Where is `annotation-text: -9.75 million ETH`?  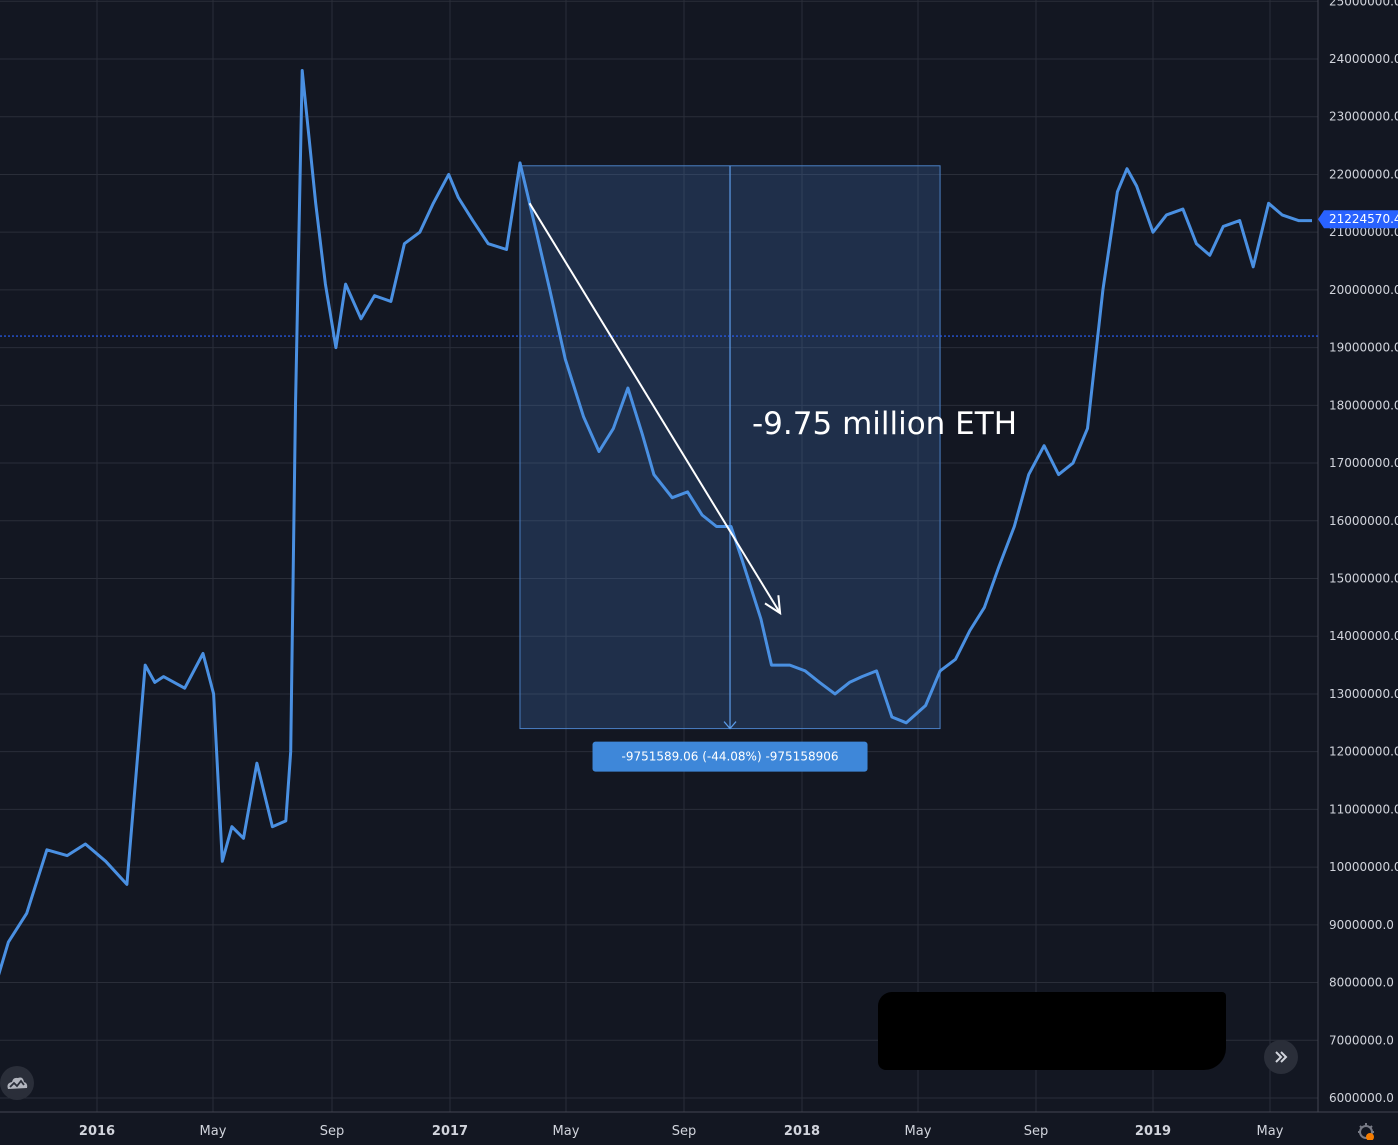 annotation-text: -9.75 million ETH is located at coordinates (884, 424).